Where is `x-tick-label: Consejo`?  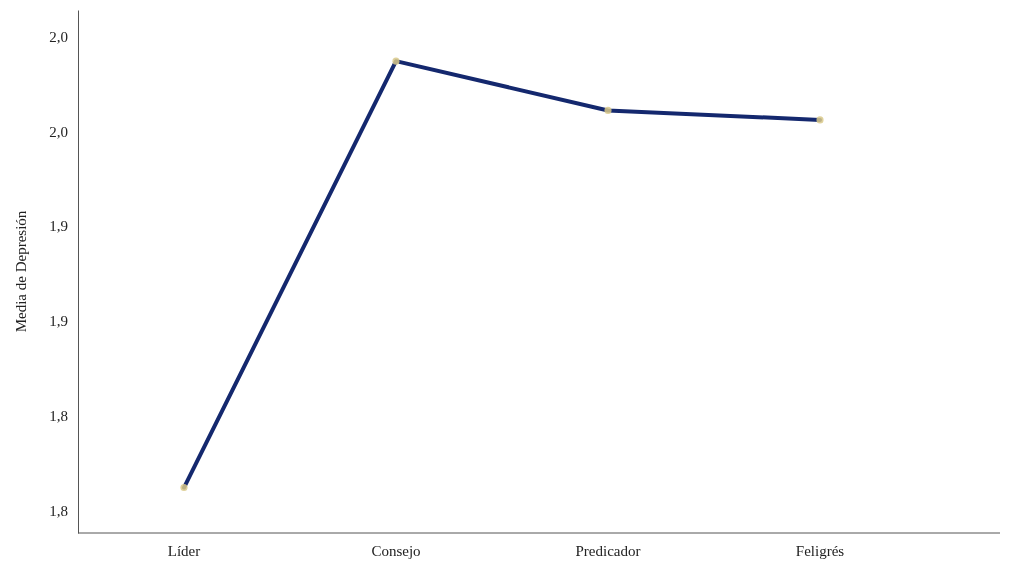
x-tick-label: Consejo is located at coordinates (396, 550).